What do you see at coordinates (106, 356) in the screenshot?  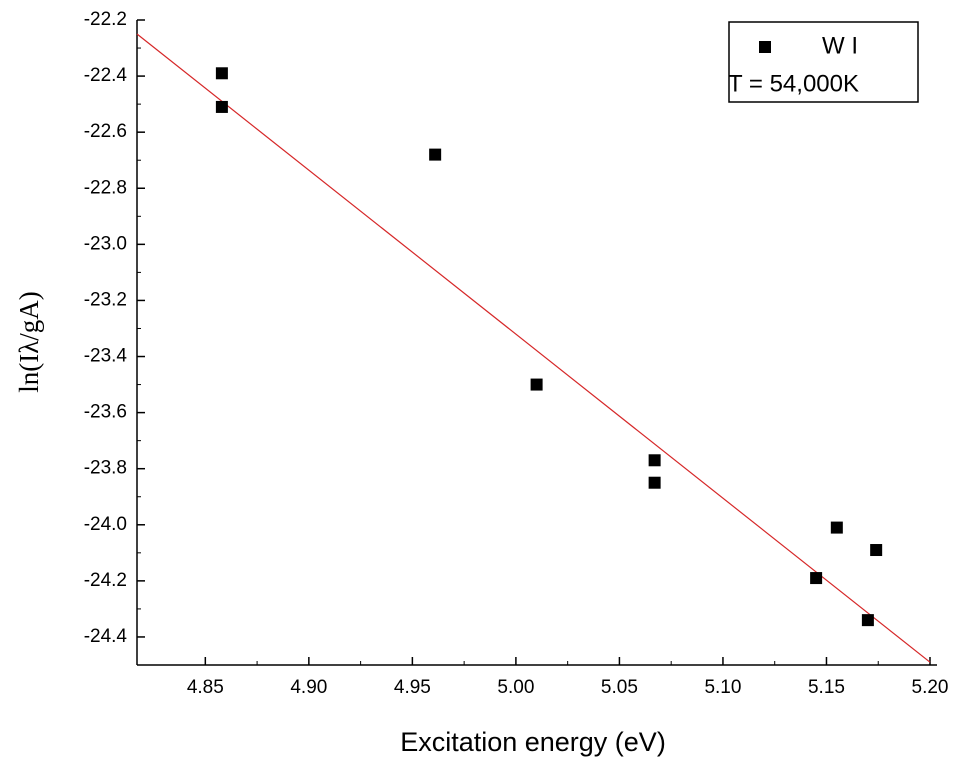 I see `y-tick-label: -23.4` at bounding box center [106, 356].